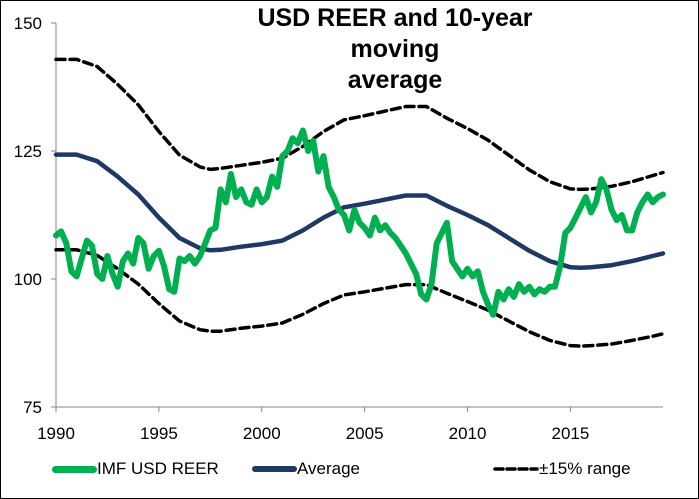 This screenshot has width=699, height=499. Describe the element at coordinates (570, 433) in the screenshot. I see `x-tick-label: 2015` at that location.